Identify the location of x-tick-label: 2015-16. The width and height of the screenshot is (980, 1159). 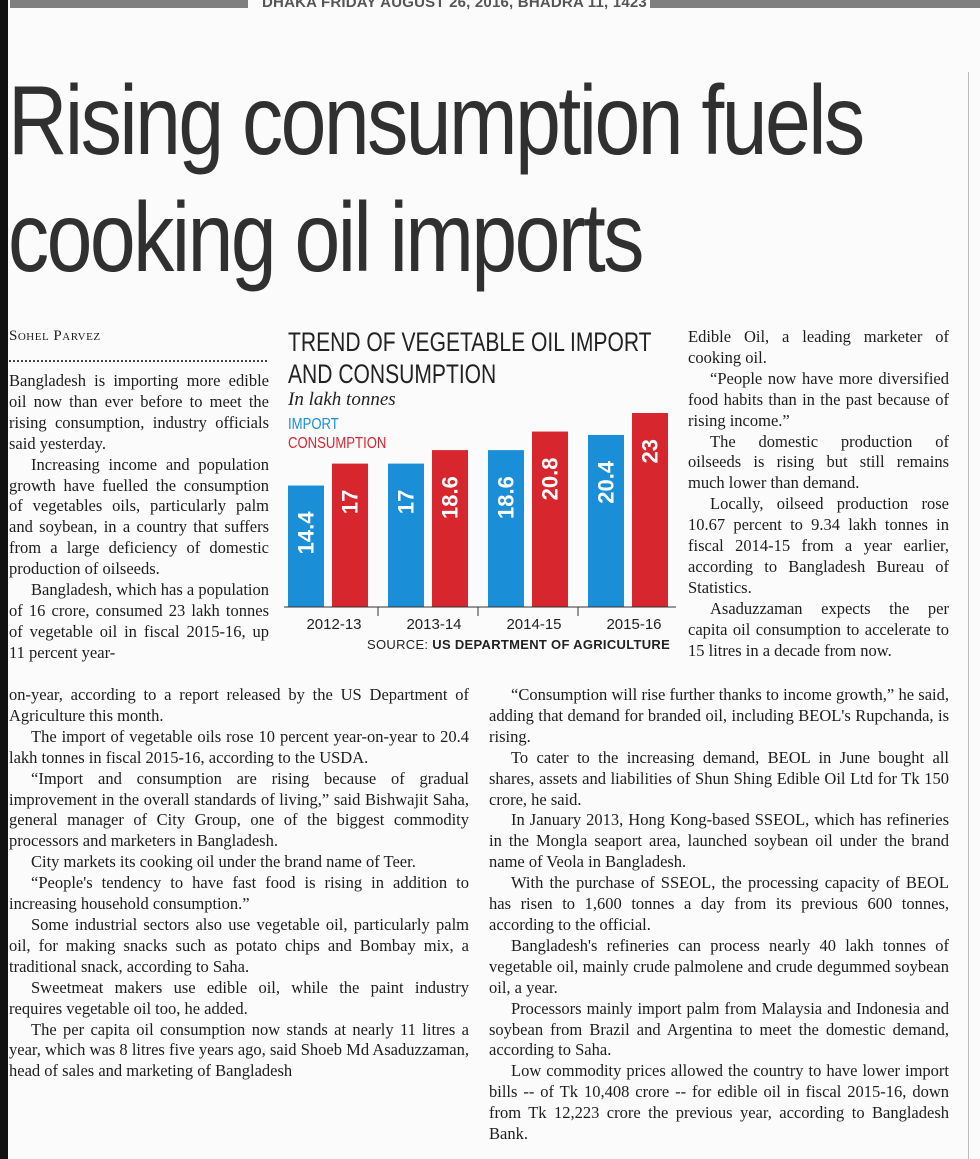
(633, 624).